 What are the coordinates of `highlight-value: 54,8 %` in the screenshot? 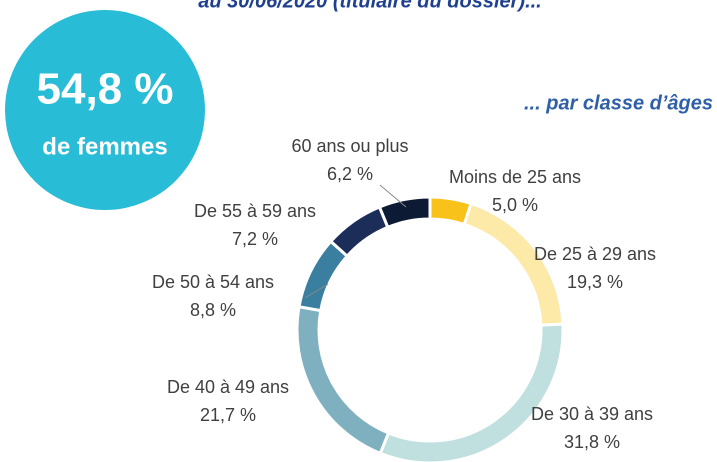 It's located at (105, 89).